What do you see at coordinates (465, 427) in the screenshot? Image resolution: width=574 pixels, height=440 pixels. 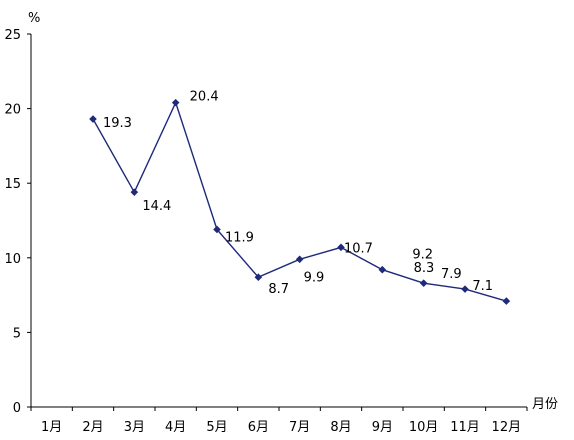 I see `x-tick-label: 11月` at bounding box center [465, 427].